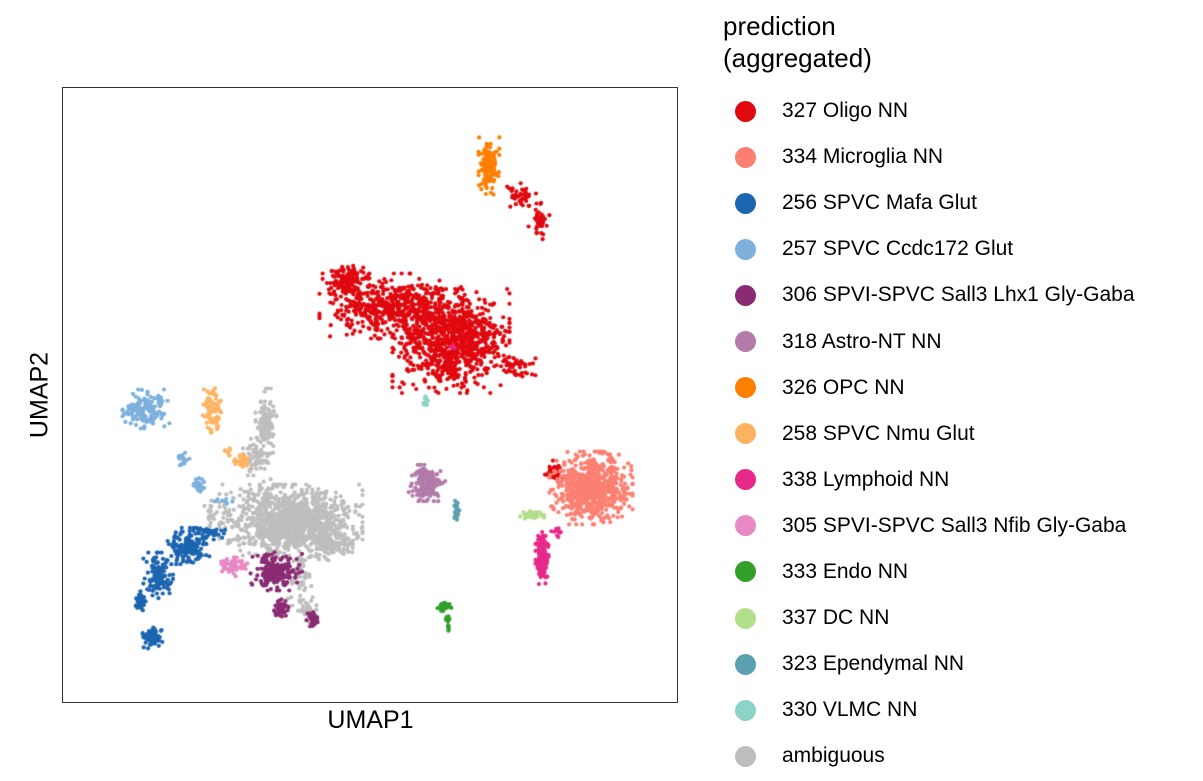 Image resolution: width=1203 pixels, height=781 pixels. Describe the element at coordinates (929, 111) in the screenshot. I see `legend-item: 327 Oligo NN` at that location.